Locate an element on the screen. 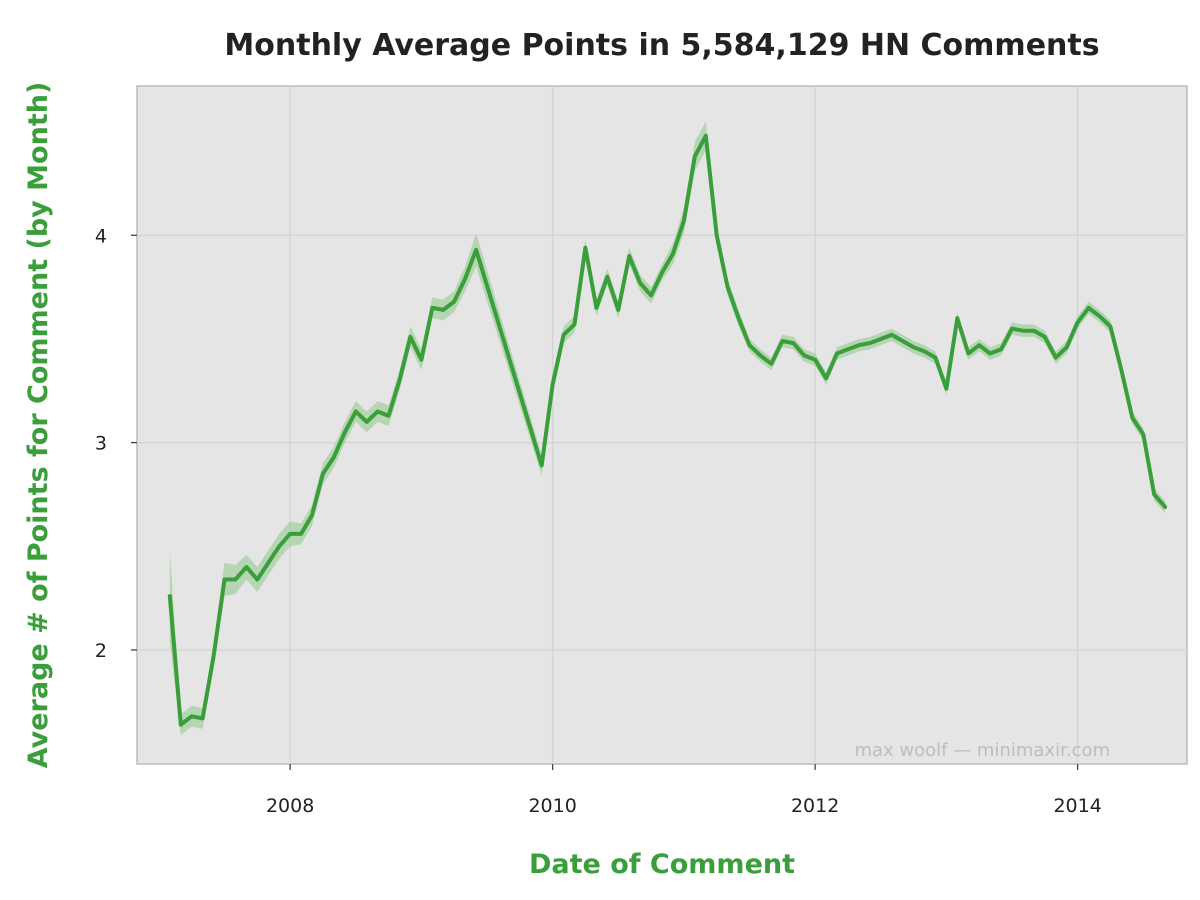 Image resolution: width=1200 pixels, height=900 pixels. x-axis-title: Date of Comment is located at coordinates (662, 864).